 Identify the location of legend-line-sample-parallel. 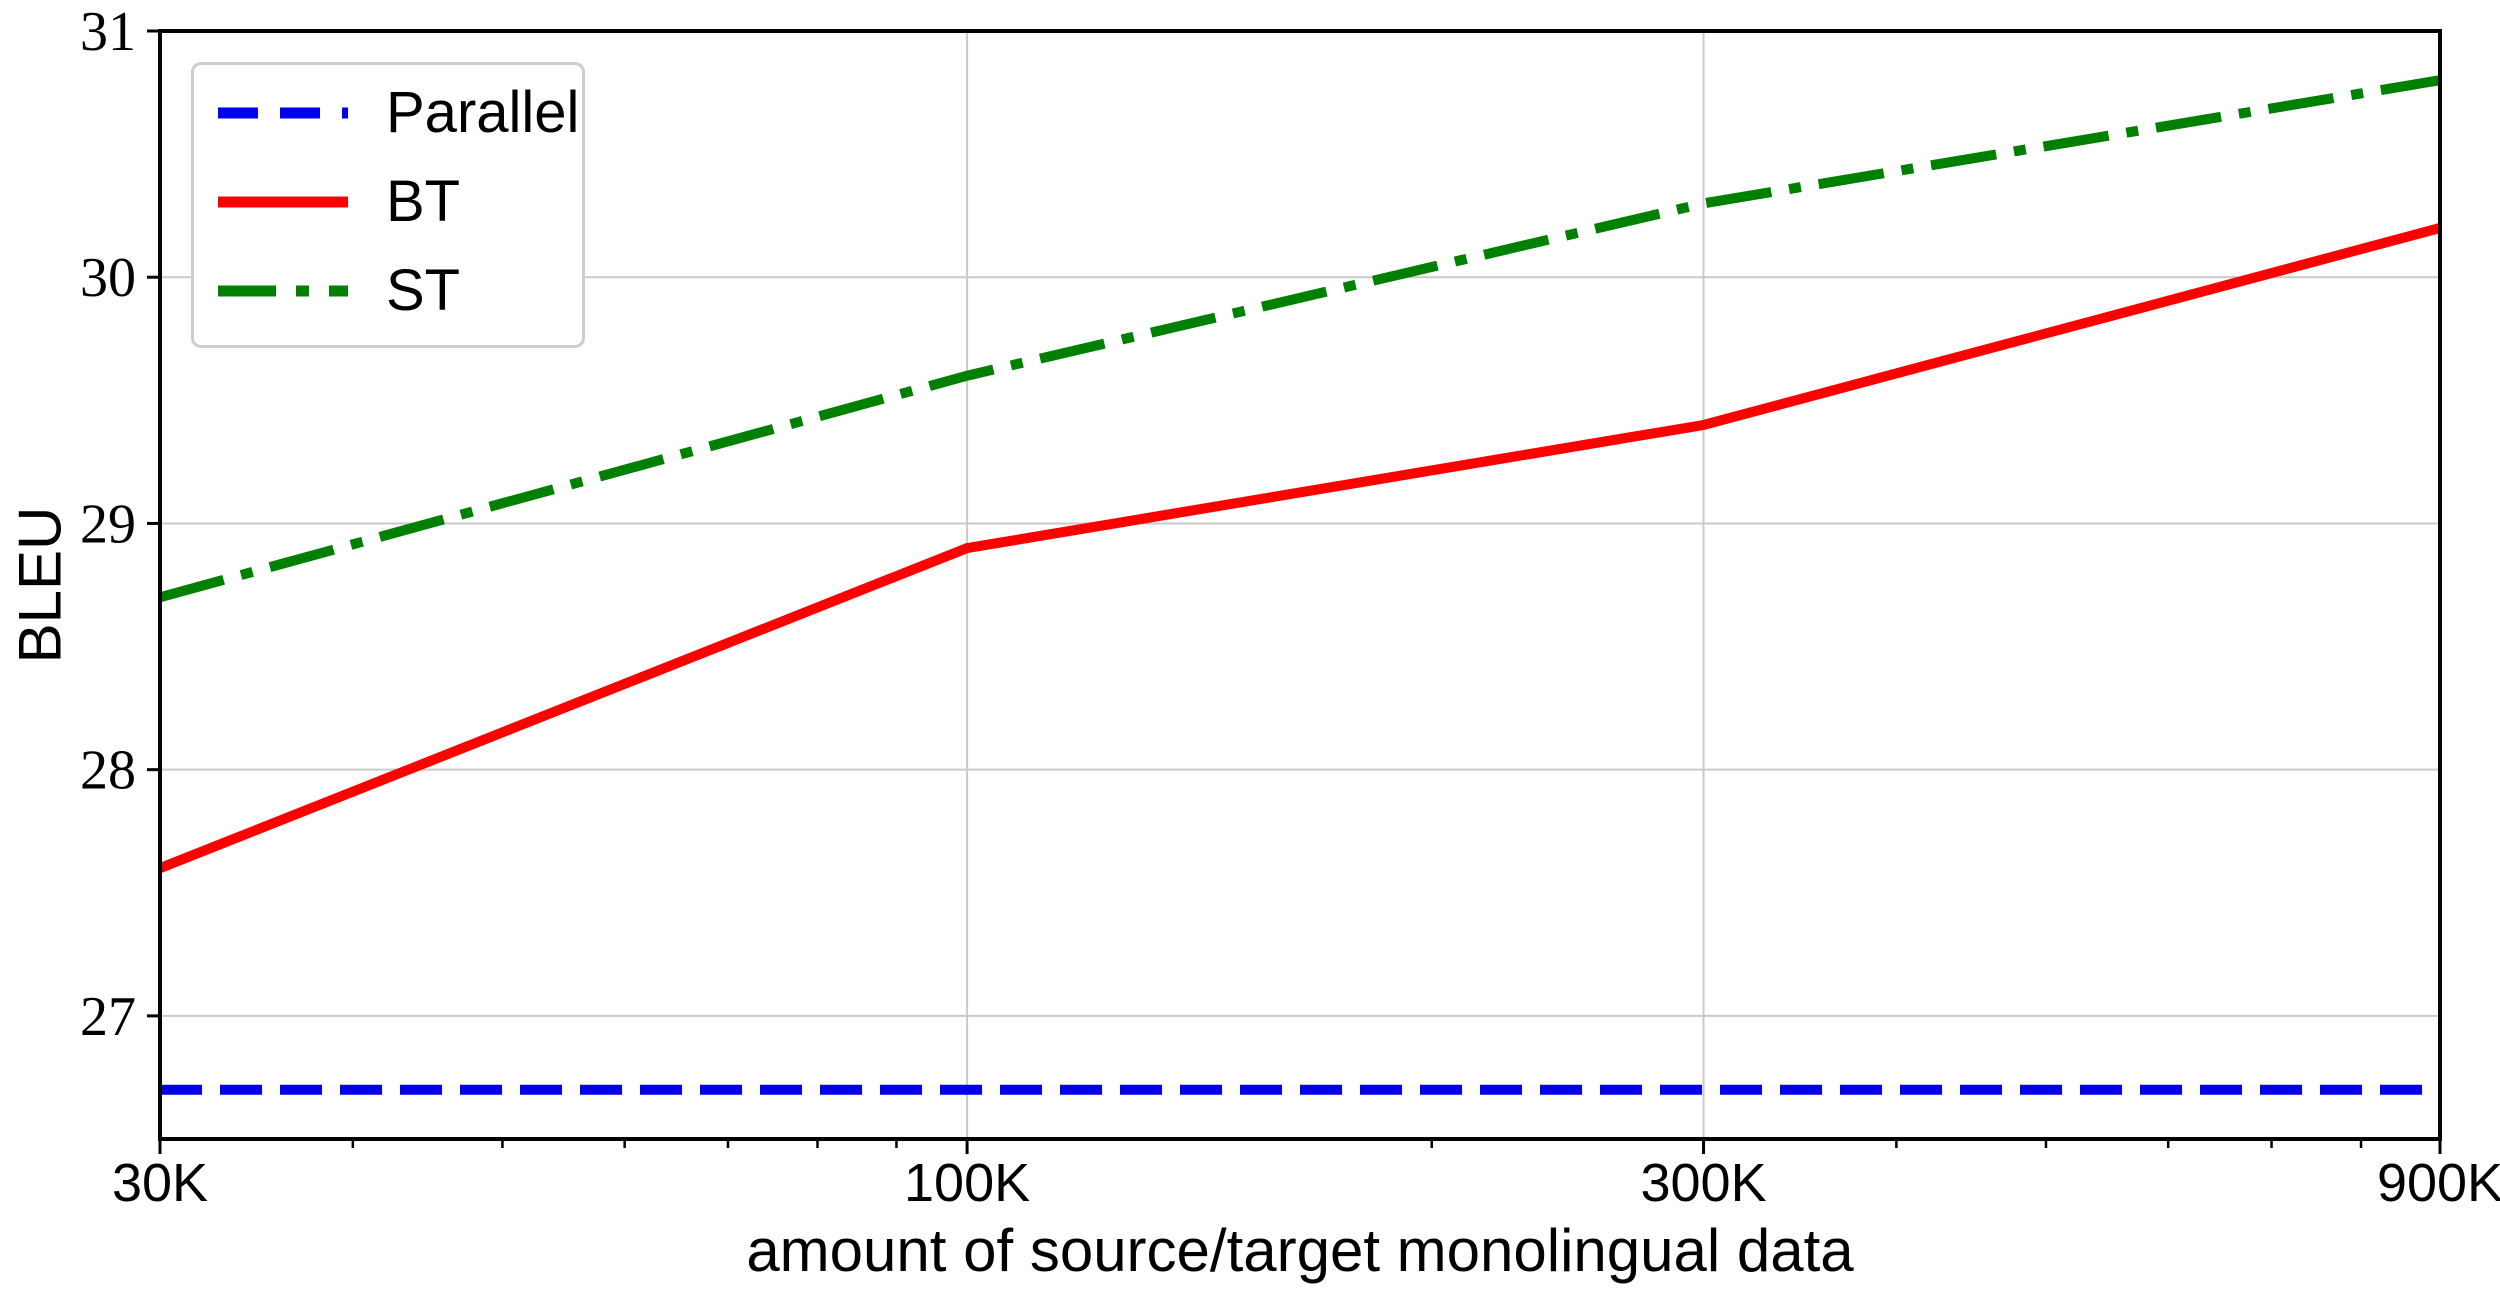
(283, 112).